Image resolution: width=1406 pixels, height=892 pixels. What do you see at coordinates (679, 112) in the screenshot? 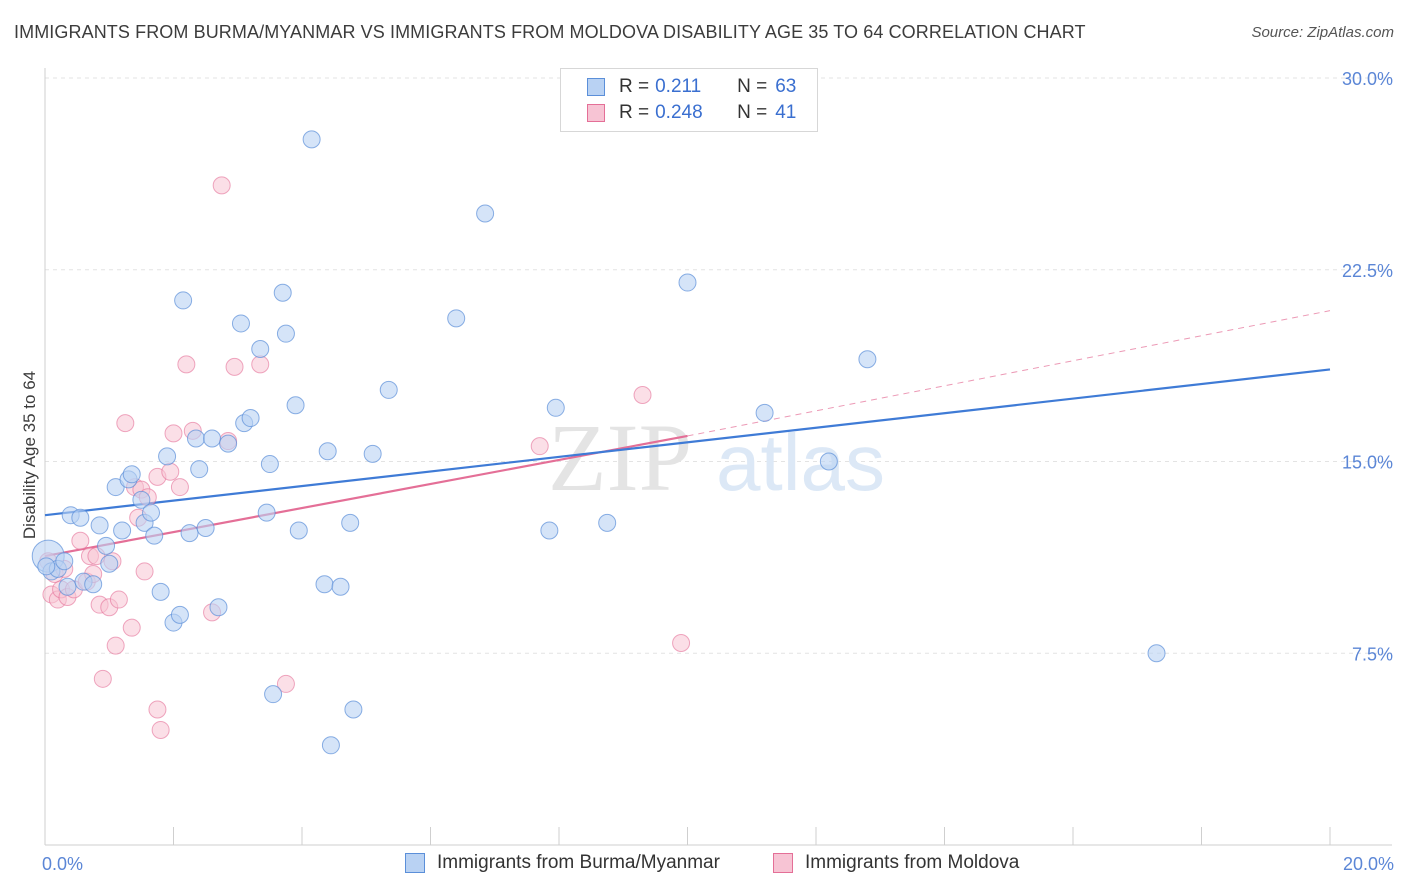
I see `legend-r-value: 0.248` at bounding box center [679, 112].